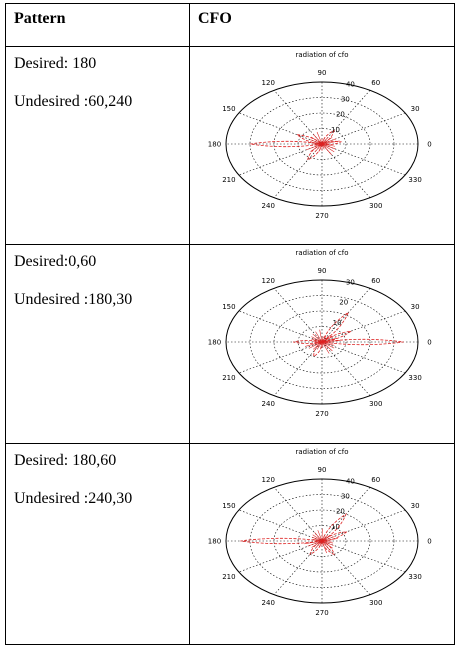 This screenshot has width=461, height=645. What do you see at coordinates (363, 341) in the screenshot?
I see `pattern-lobe` at bounding box center [363, 341].